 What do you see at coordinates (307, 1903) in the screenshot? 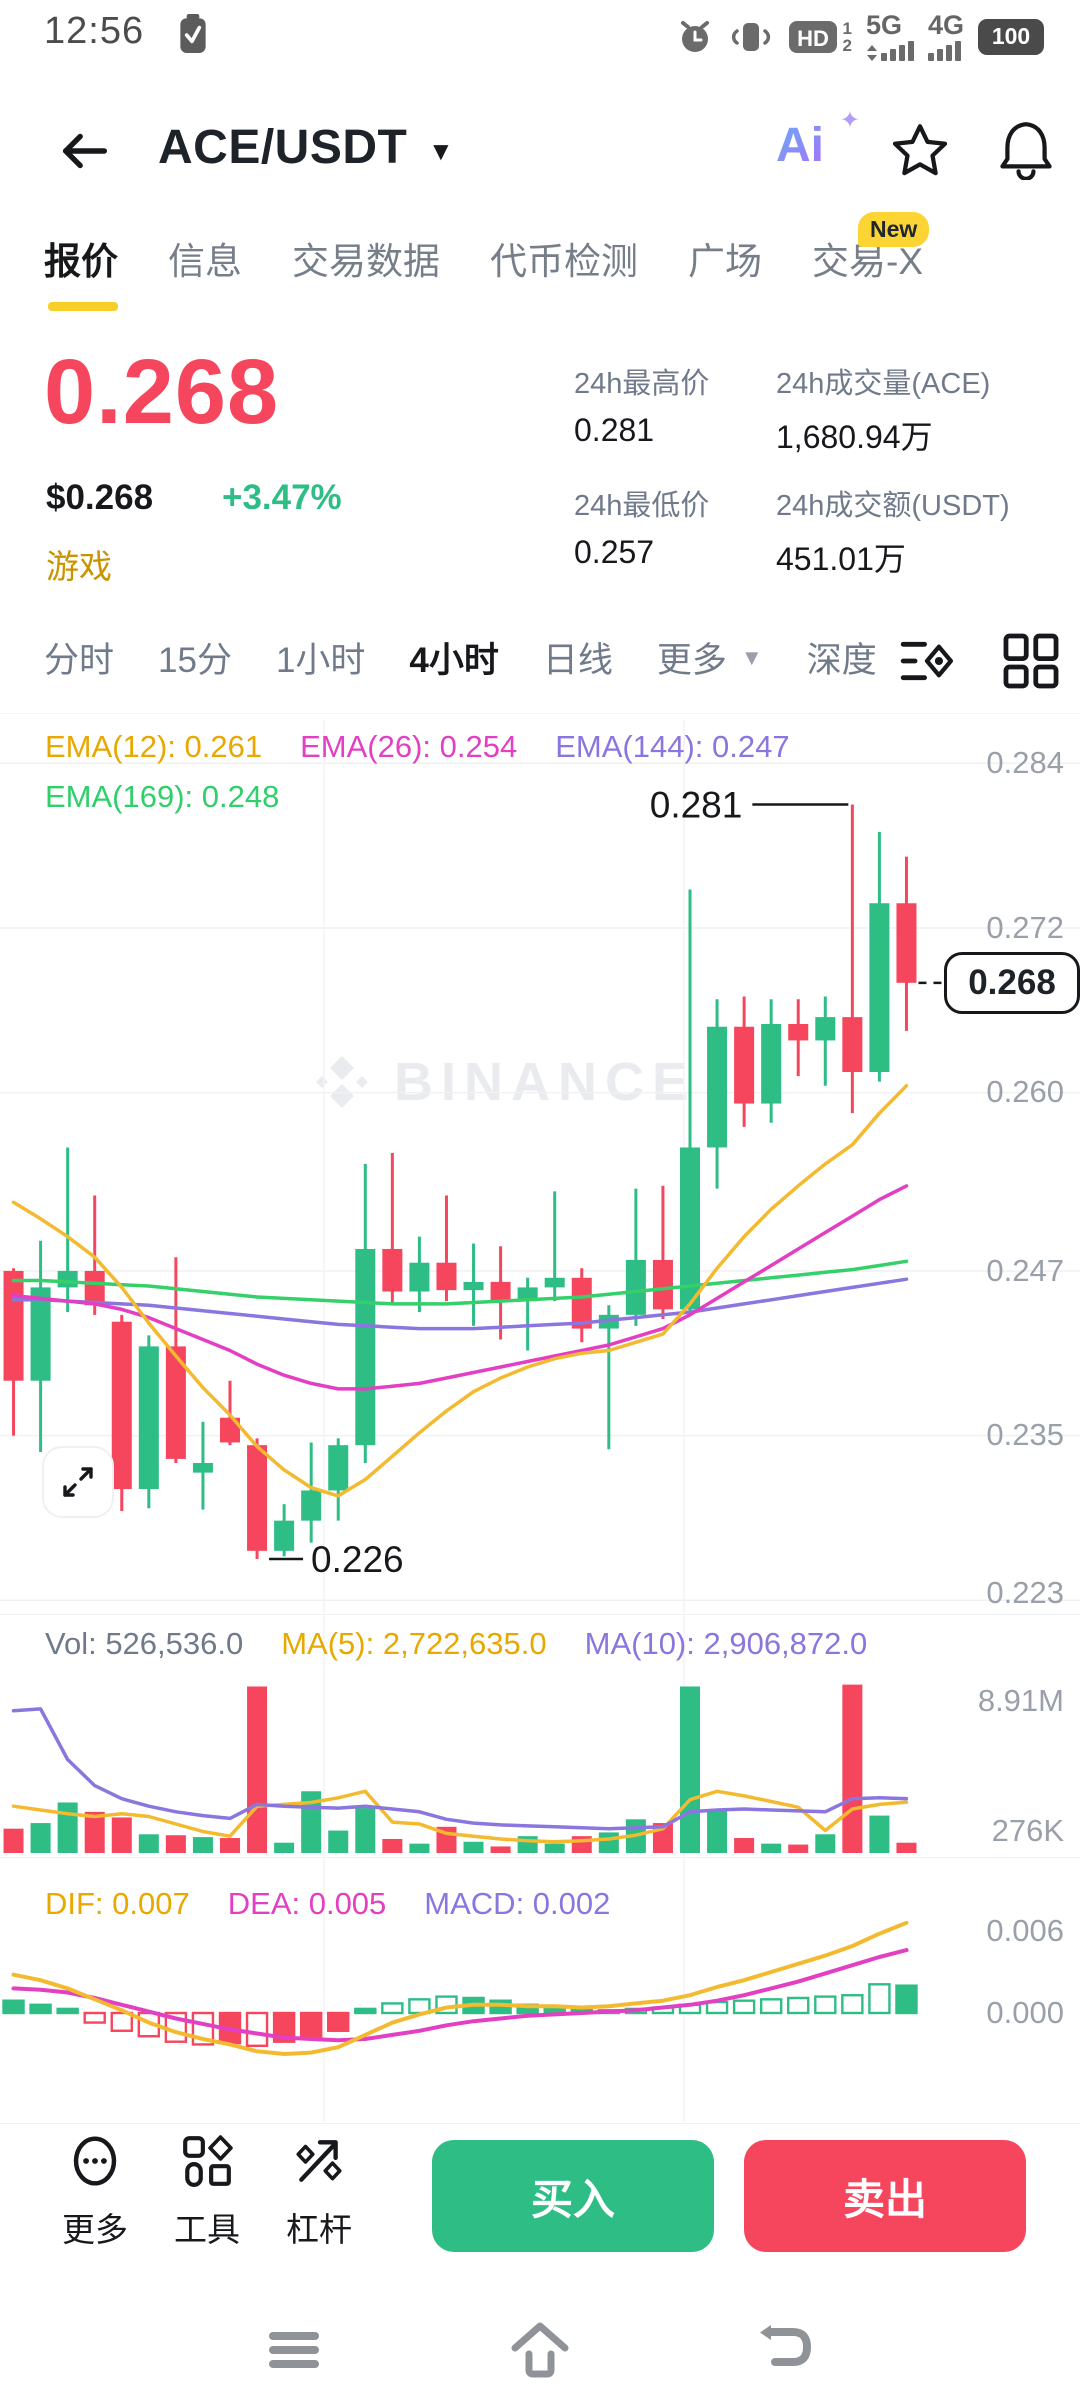
I see `dea-label: DEA: 0.005` at bounding box center [307, 1903].